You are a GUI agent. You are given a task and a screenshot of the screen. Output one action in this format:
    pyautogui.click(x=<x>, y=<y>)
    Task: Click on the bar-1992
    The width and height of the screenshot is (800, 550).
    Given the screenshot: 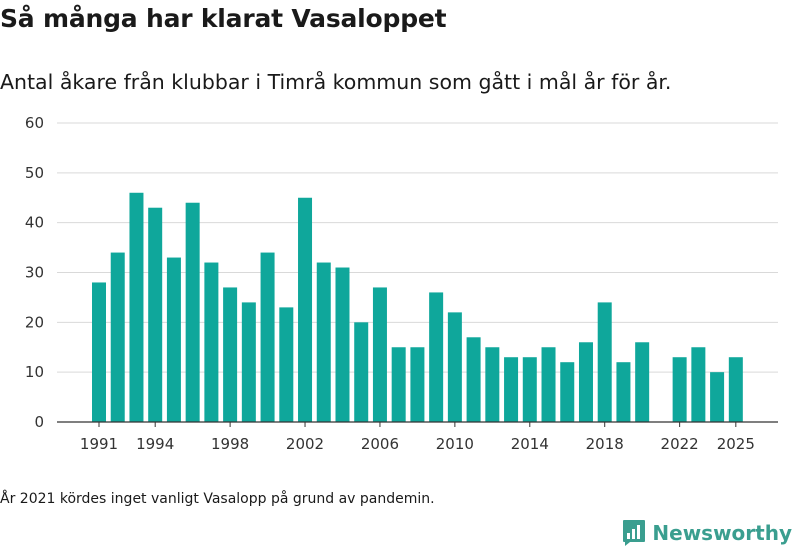 What is the action you would take?
    pyautogui.click(x=117, y=337)
    